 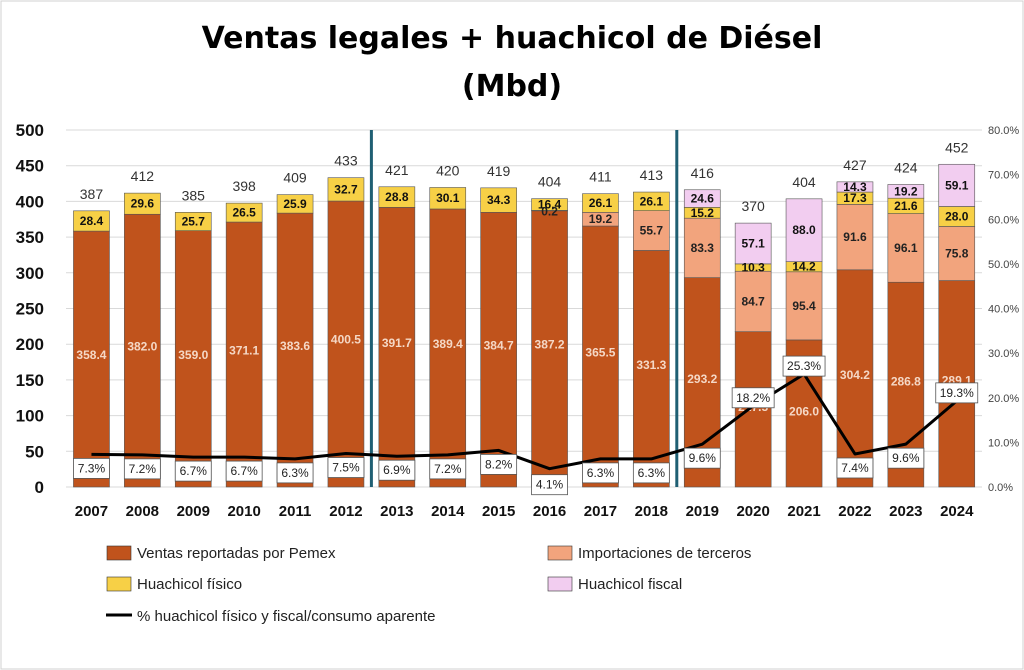 What do you see at coordinates (295, 346) in the screenshot?
I see `data-label: 383.6` at bounding box center [295, 346].